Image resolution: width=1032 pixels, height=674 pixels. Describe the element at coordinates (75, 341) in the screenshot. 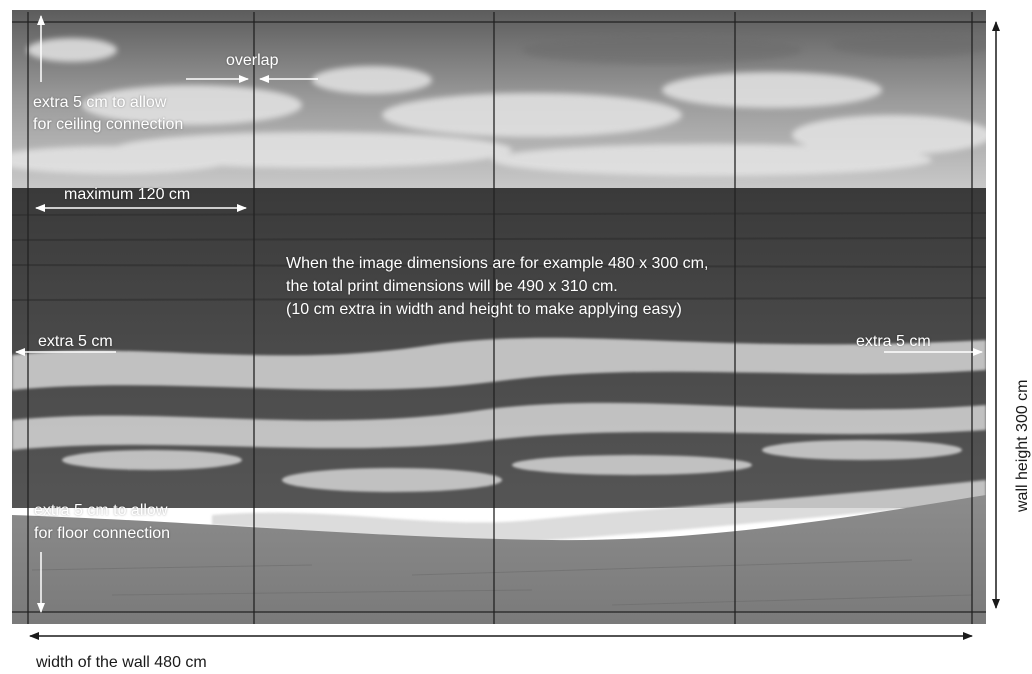

I see `extra-left-label: extra 5 cm` at that location.